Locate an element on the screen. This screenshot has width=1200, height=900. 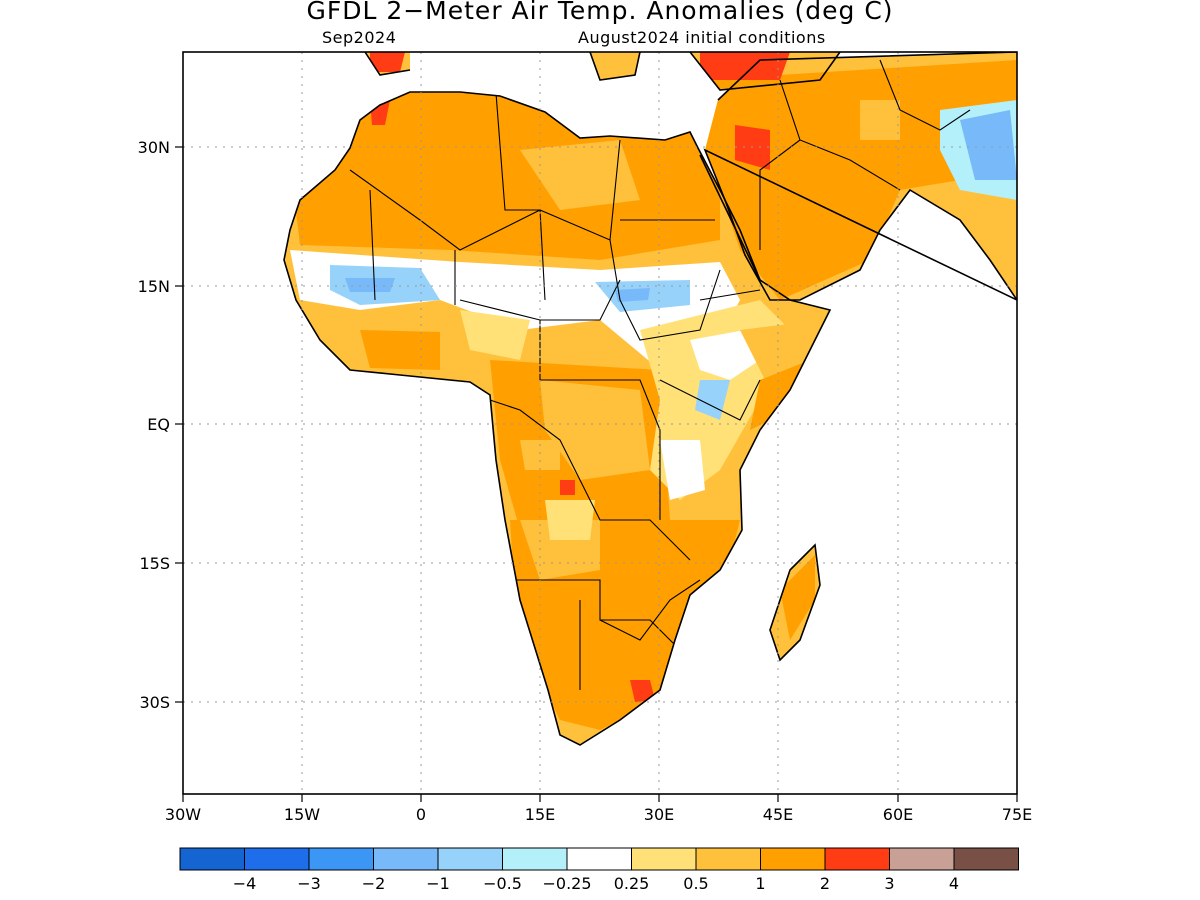
lon-label: 30W is located at coordinates (183, 814).